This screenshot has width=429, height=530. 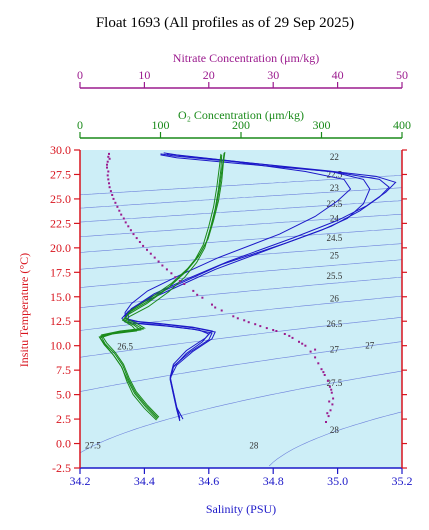 I want to click on salinity-axis-title: Salinity (PSU), so click(x=241, y=509).